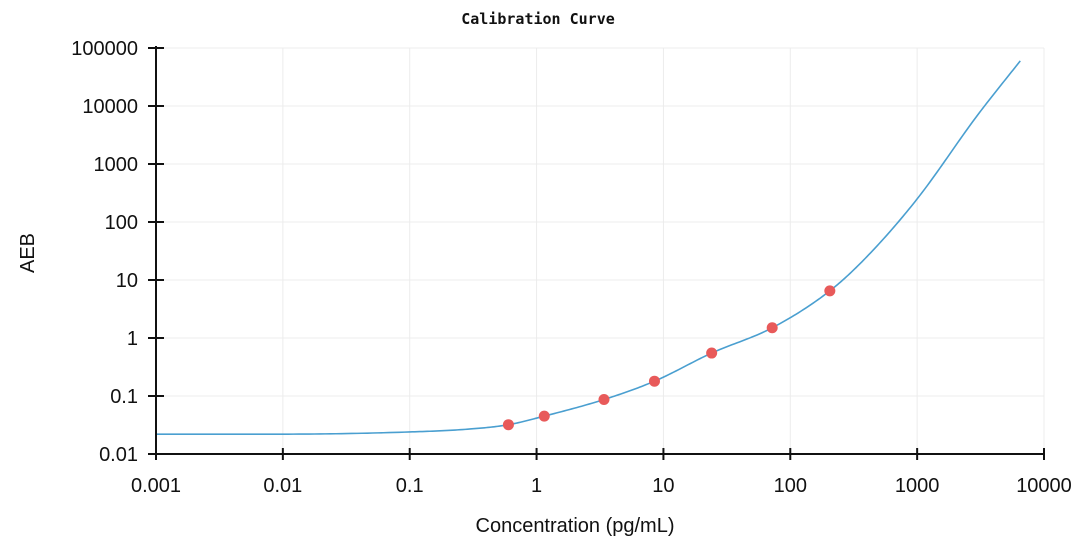 The height and width of the screenshot is (540, 1079). Describe the element at coordinates (104, 49) in the screenshot. I see `y-tick-label: 100000` at that location.